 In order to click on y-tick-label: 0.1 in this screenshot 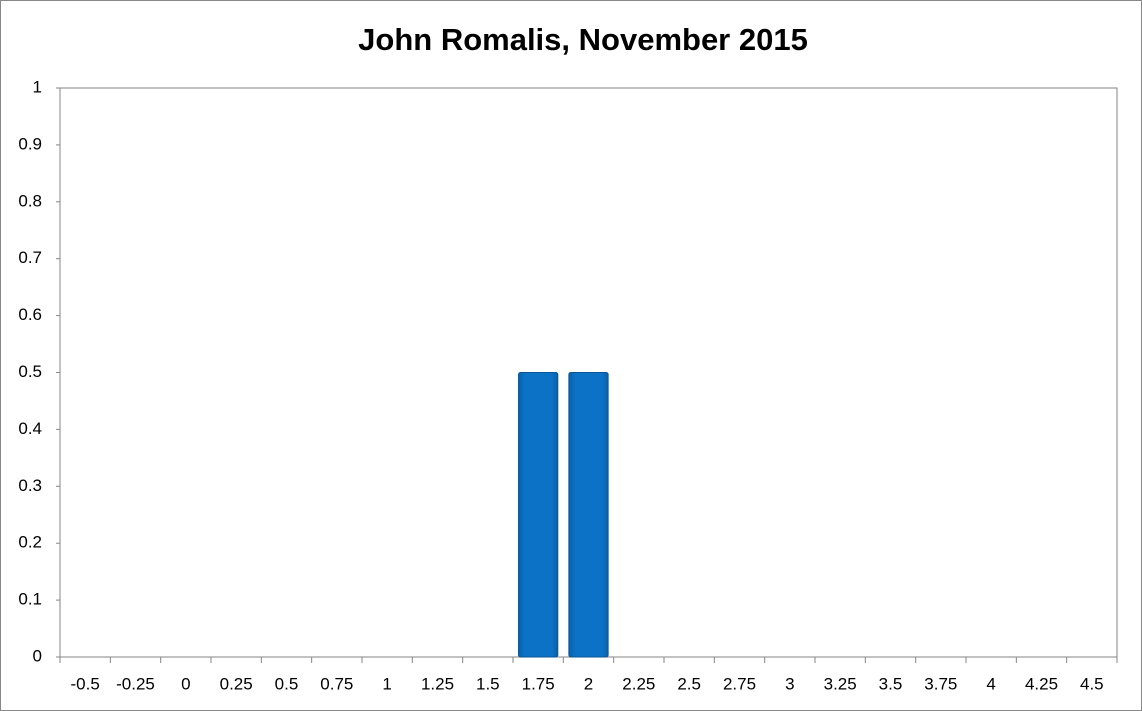, I will do `click(30, 599)`.